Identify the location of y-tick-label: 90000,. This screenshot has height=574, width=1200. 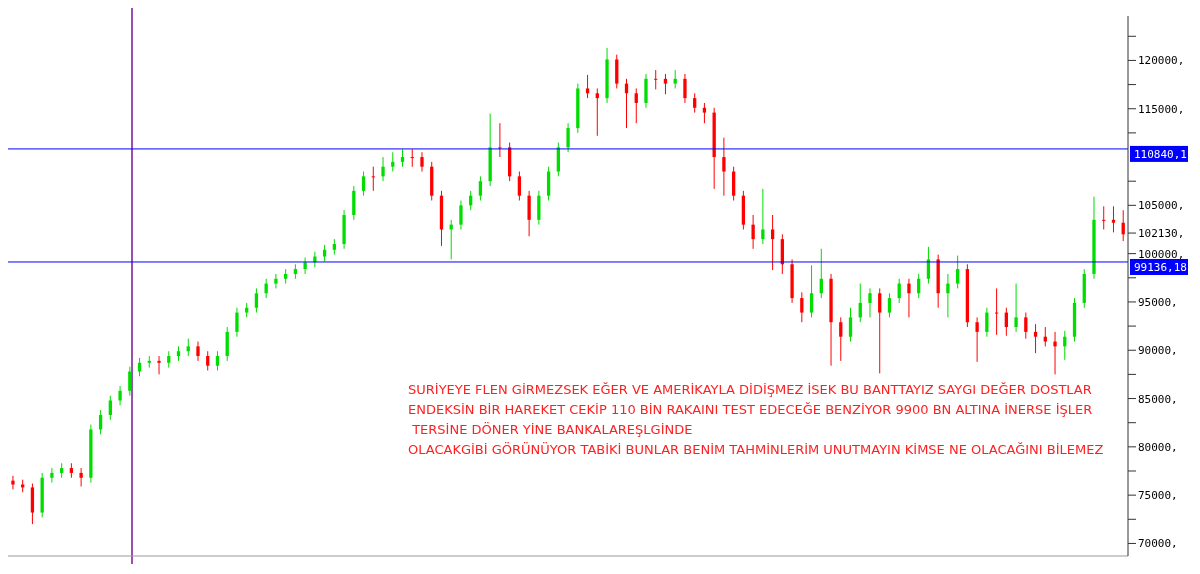
(1158, 351).